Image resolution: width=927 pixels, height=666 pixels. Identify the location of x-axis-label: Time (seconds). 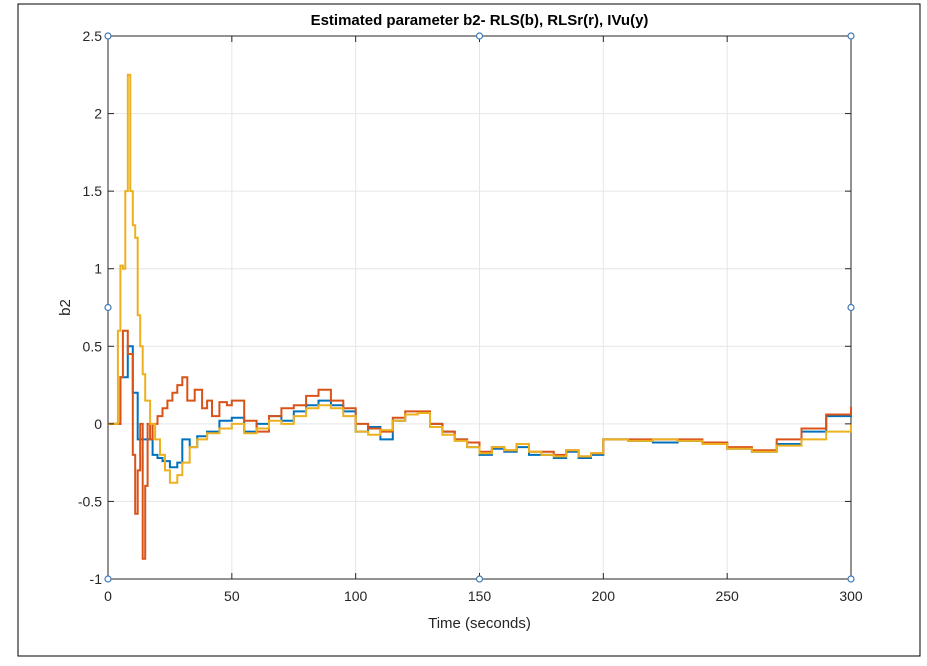
(479, 623).